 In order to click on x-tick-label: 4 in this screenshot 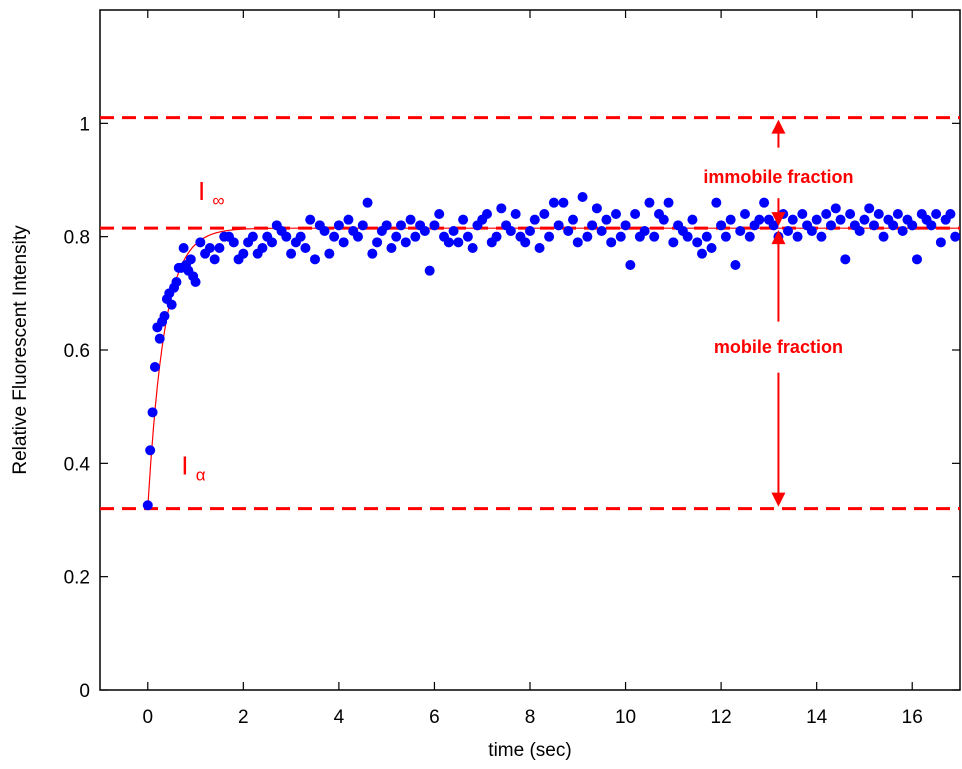, I will do `click(339, 717)`.